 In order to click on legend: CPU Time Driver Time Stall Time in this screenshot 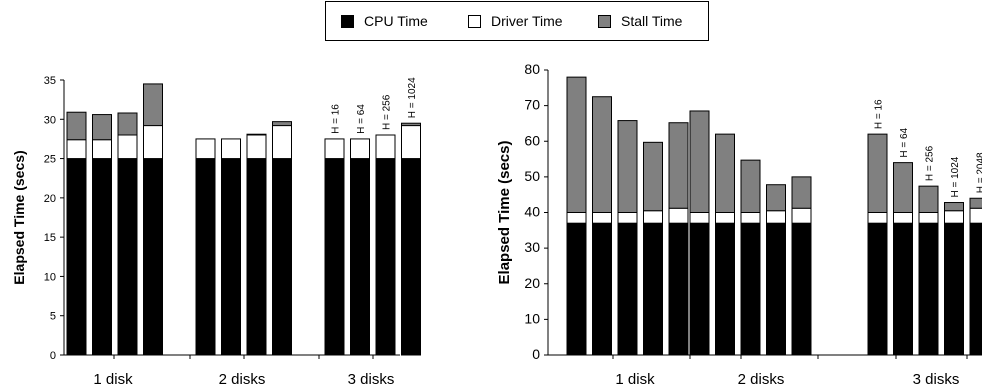, I will do `click(517, 21)`.